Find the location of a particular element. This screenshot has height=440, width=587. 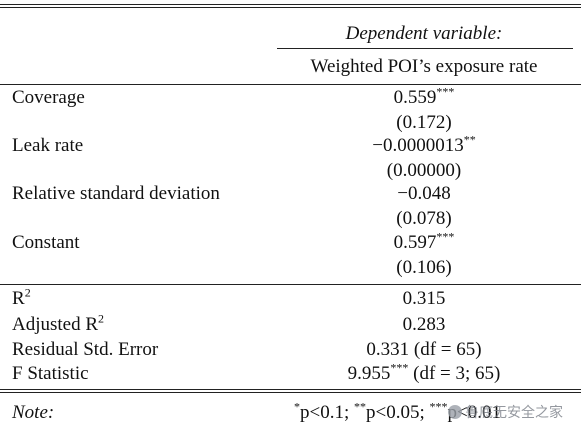

row-label-constant: Constant is located at coordinates (46, 242).